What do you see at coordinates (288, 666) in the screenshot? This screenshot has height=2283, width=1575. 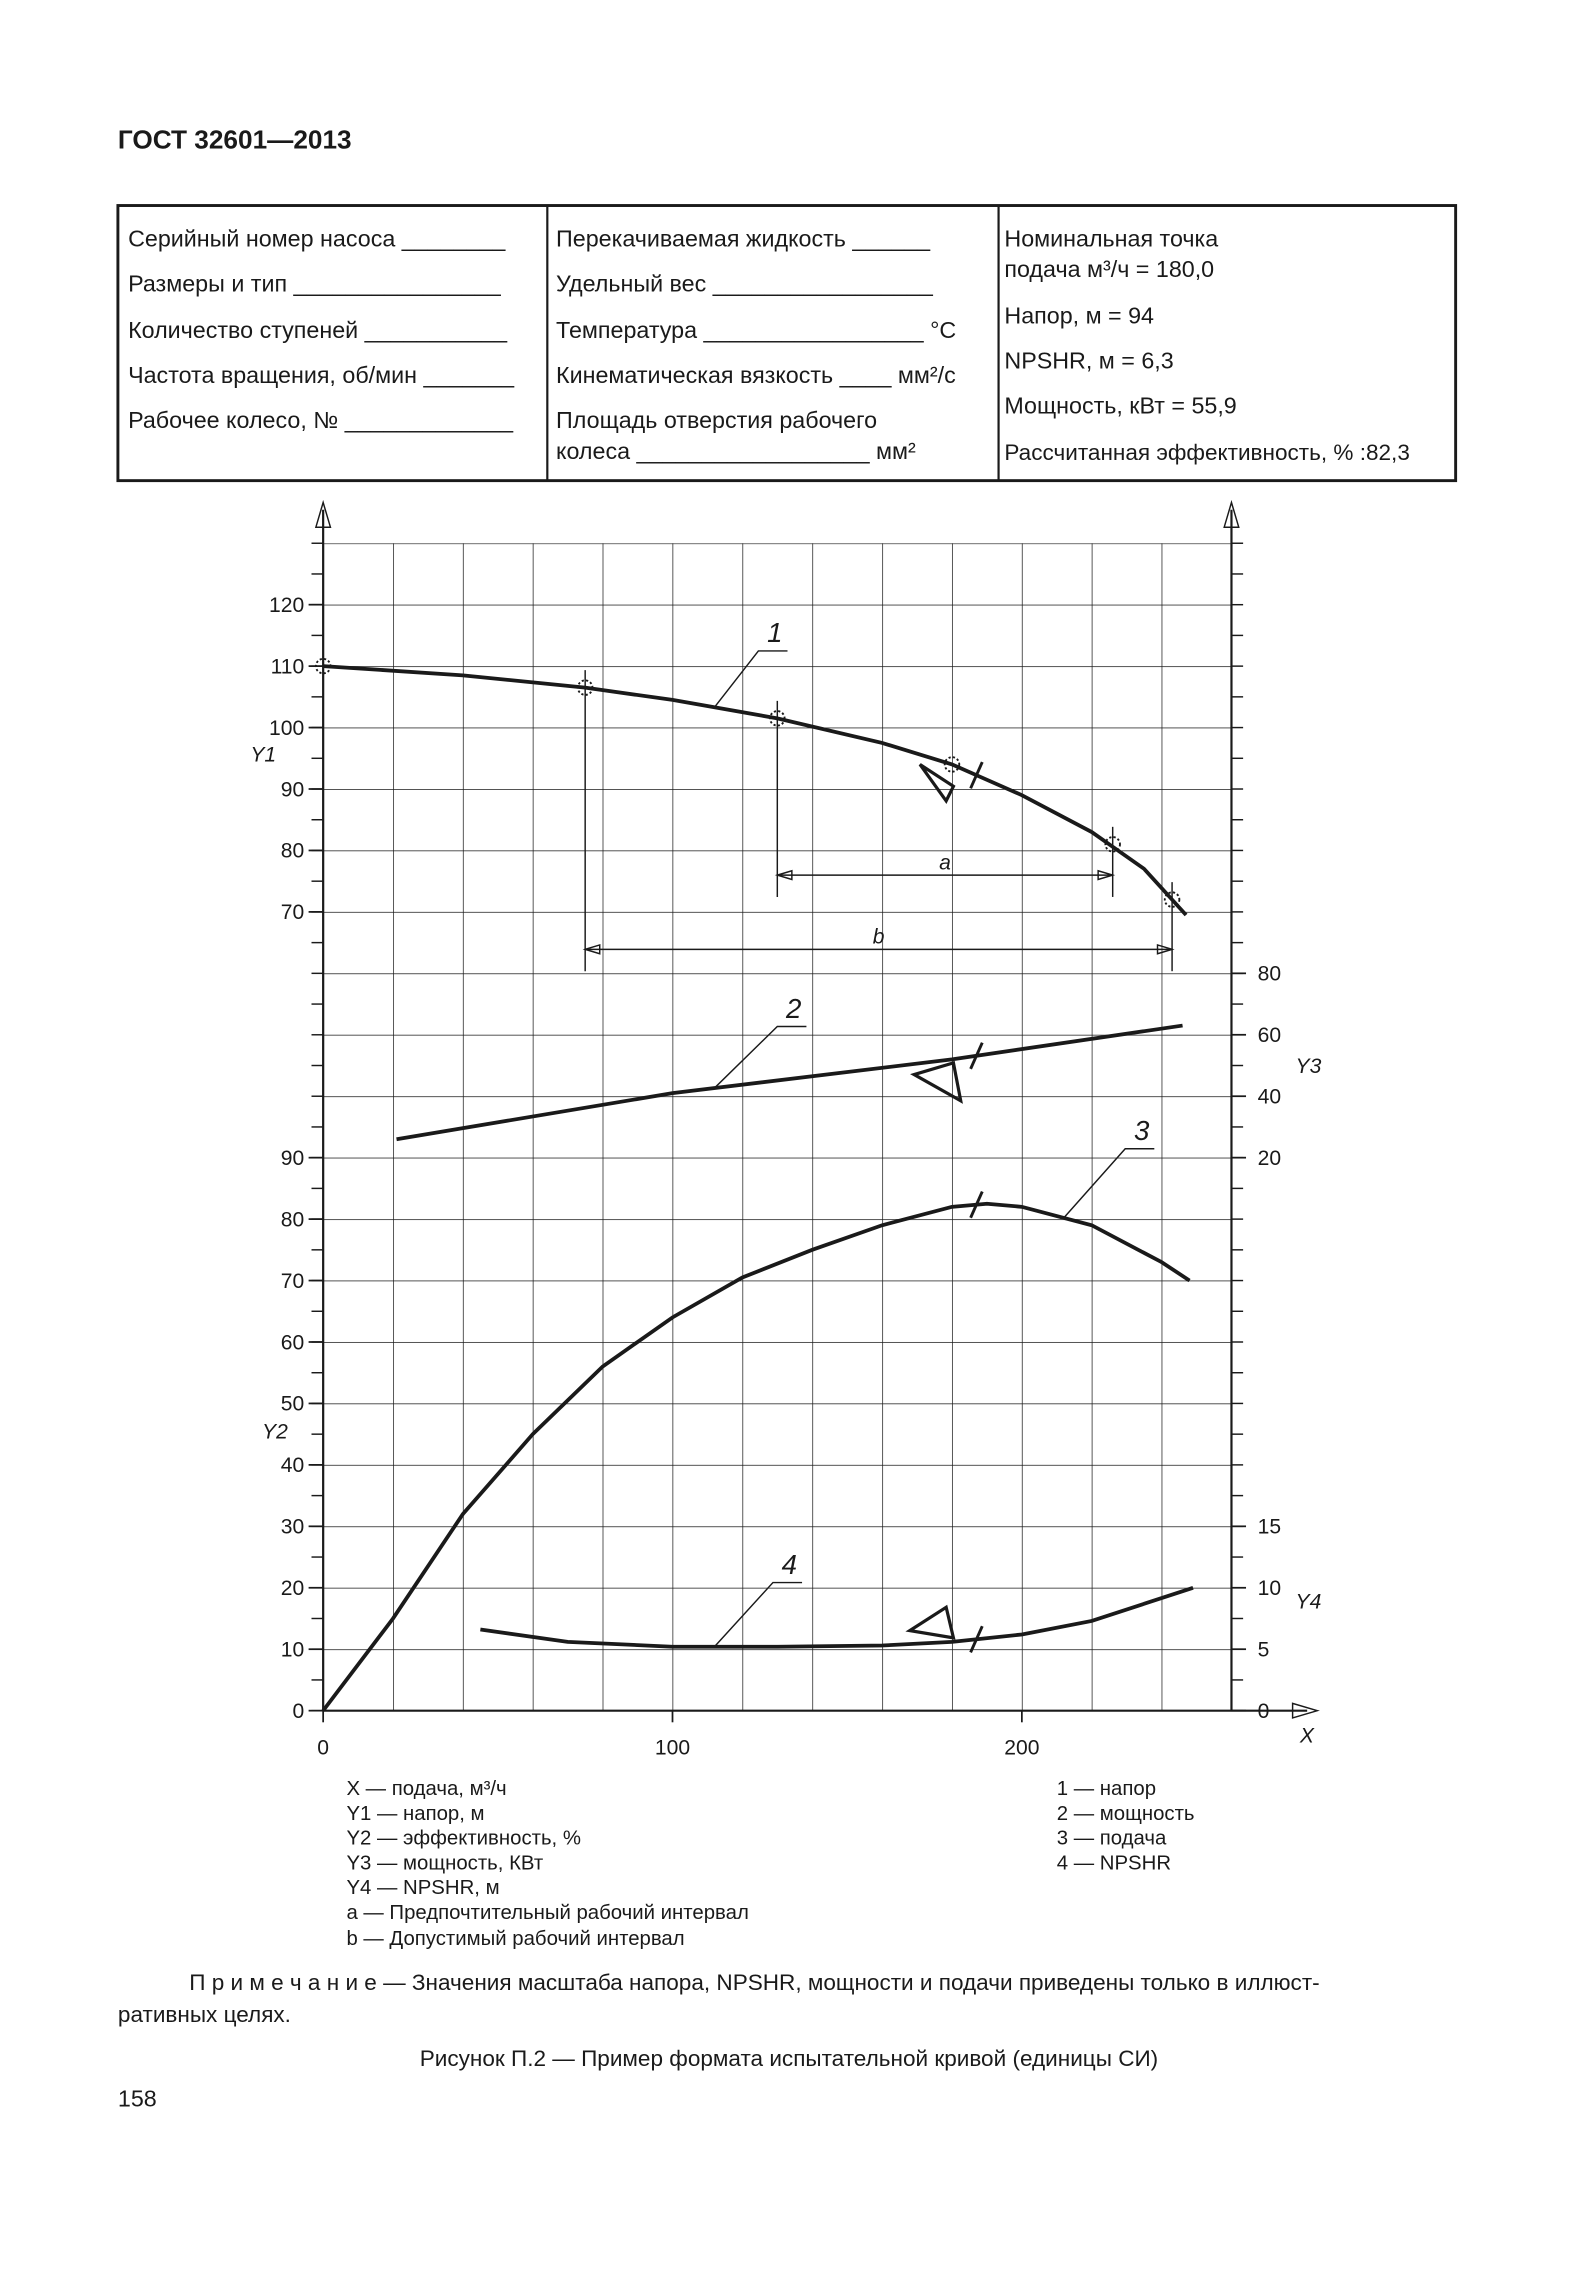 I see `y-tick-label: 110` at bounding box center [288, 666].